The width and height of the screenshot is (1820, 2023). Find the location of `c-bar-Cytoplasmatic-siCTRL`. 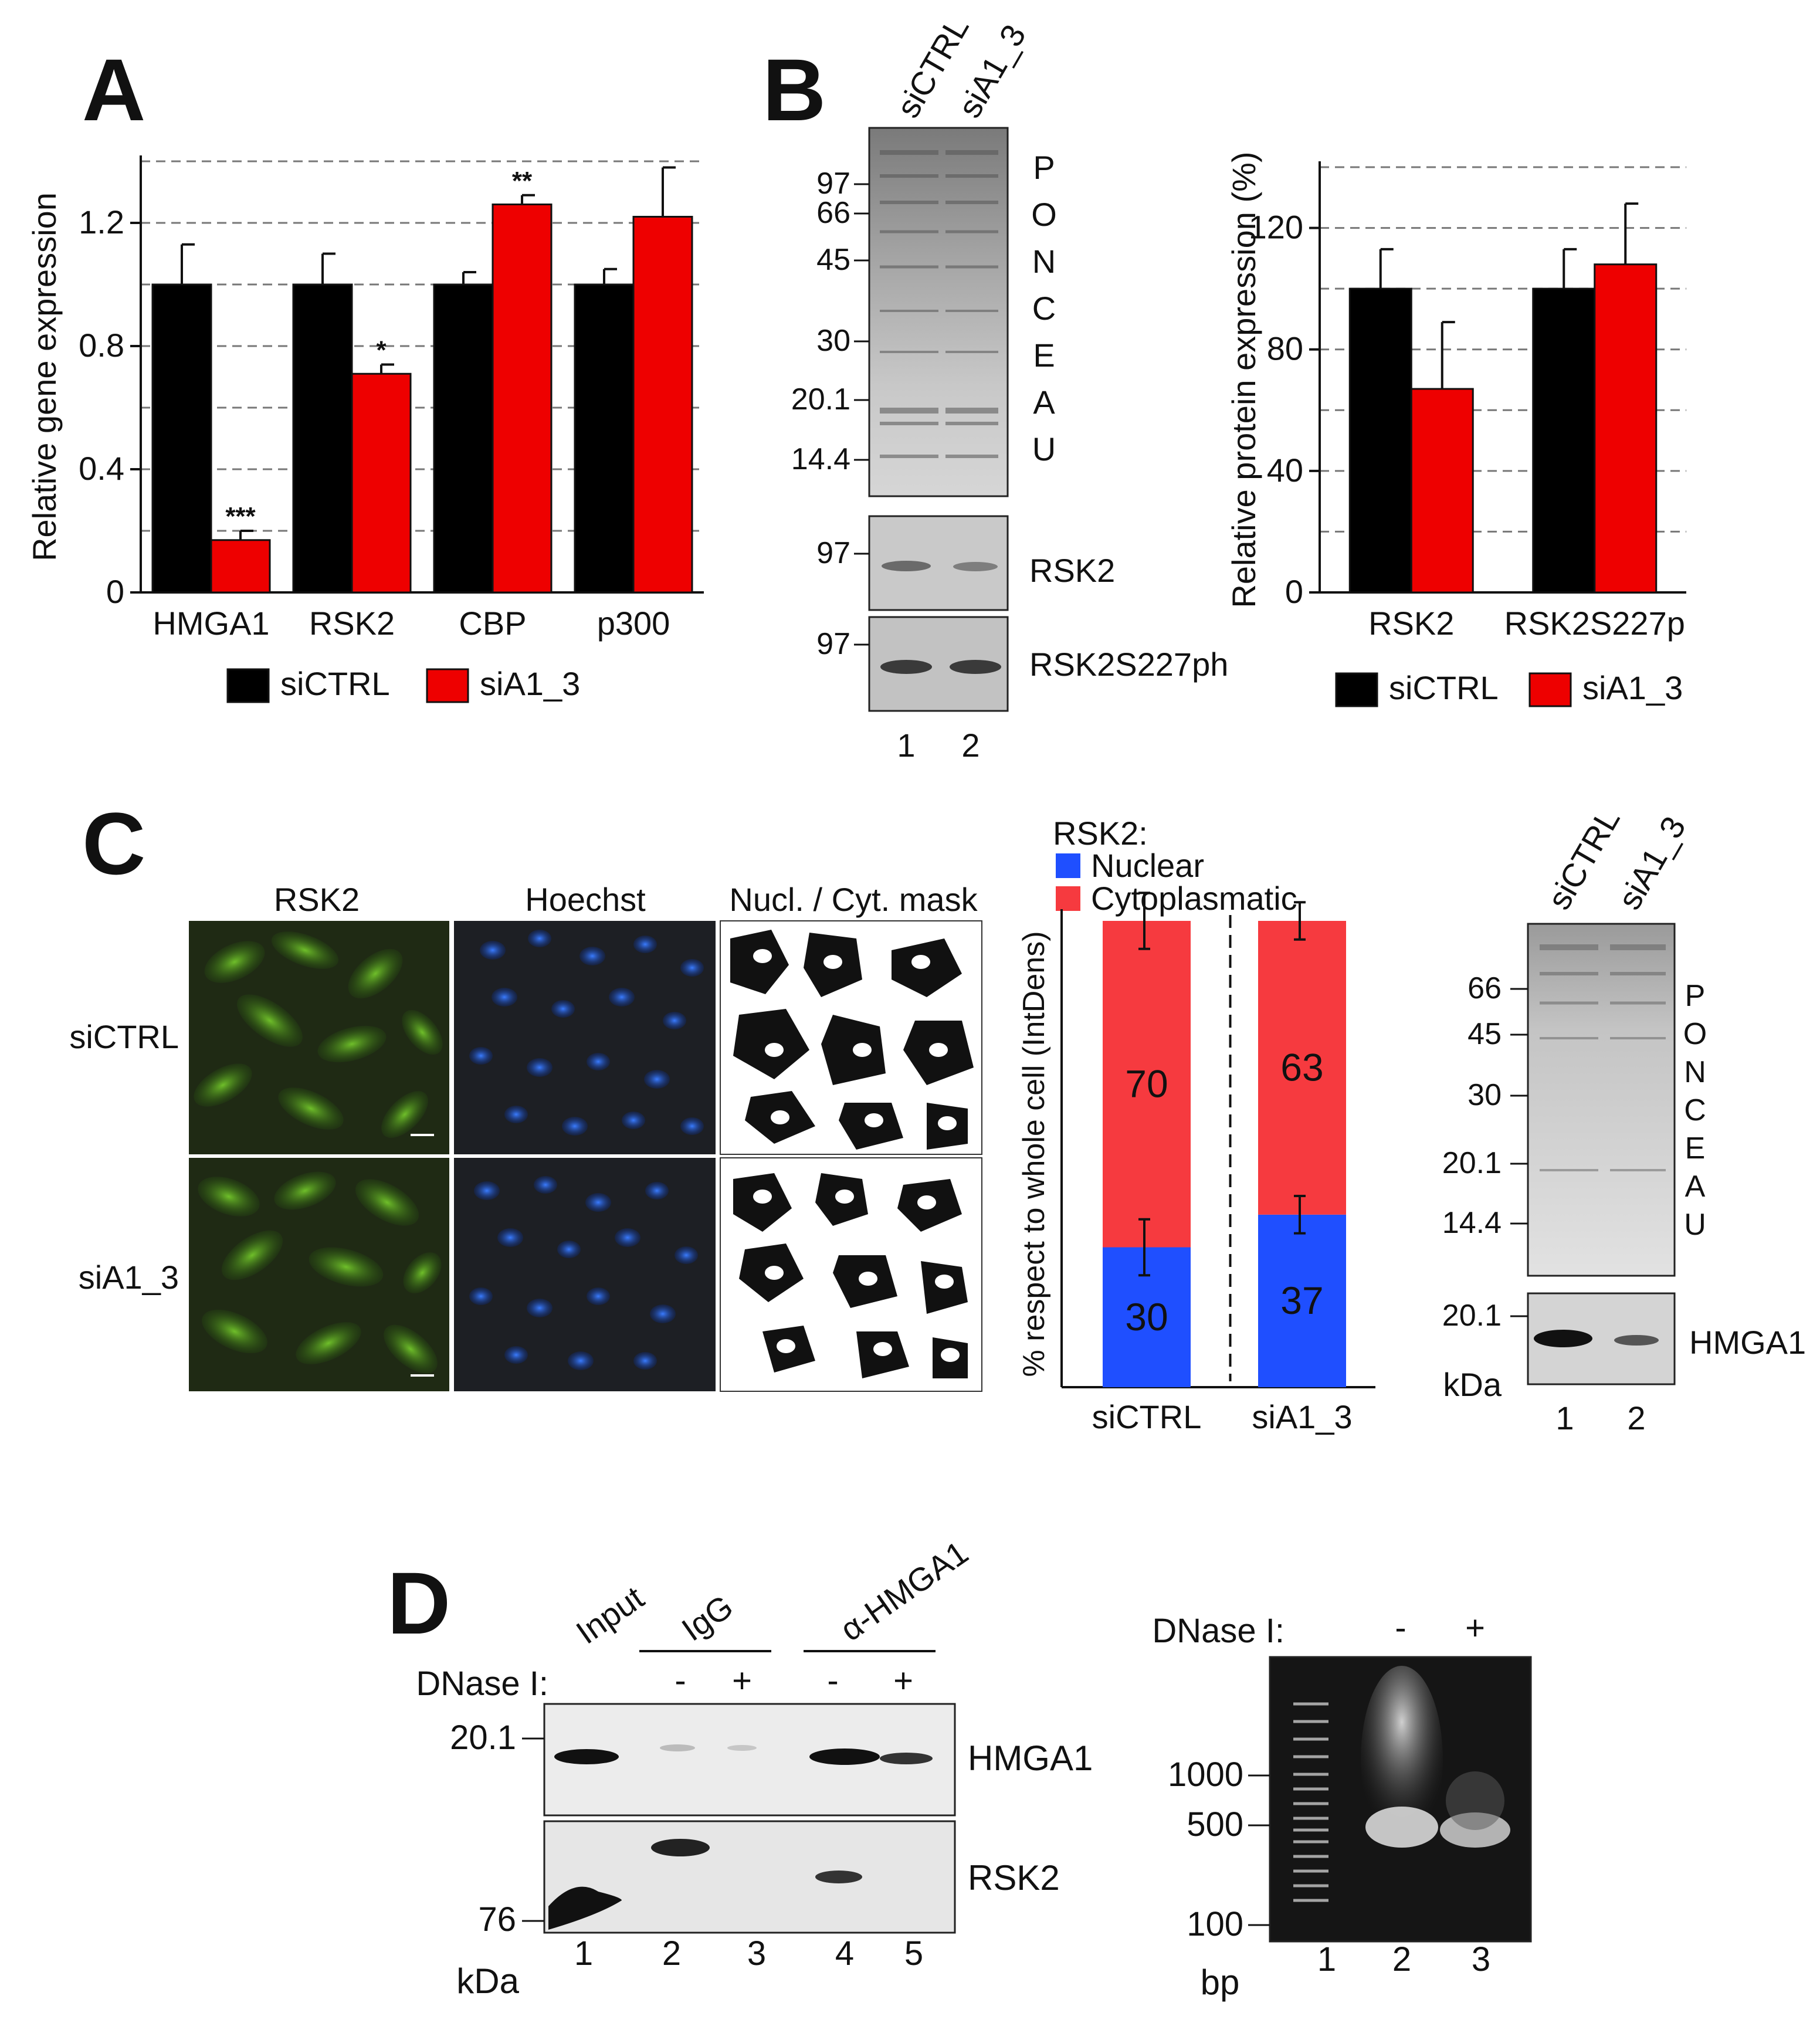

c-bar-Cytoplasmatic-siCTRL is located at coordinates (1147, 1084).